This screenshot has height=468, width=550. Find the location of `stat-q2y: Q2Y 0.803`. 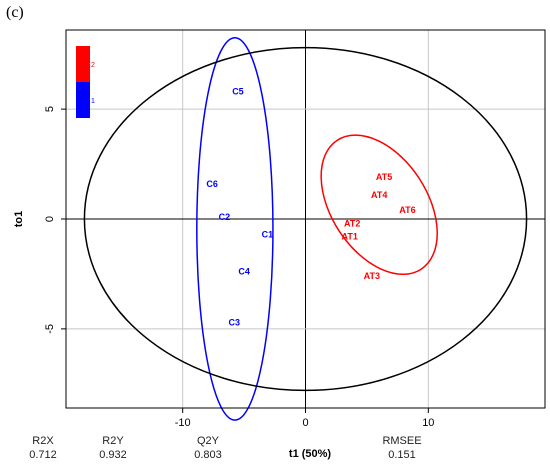

stat-q2y: Q2Y 0.803 is located at coordinates (208, 448).